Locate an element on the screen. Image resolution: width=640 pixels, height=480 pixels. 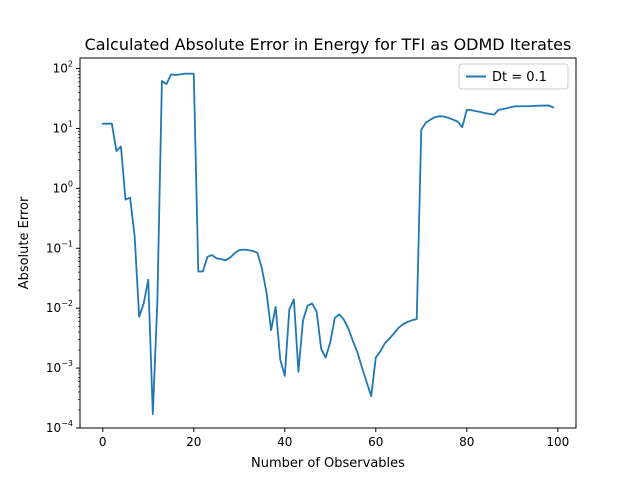
y-tick-exponent: −4 is located at coordinates (67, 423).